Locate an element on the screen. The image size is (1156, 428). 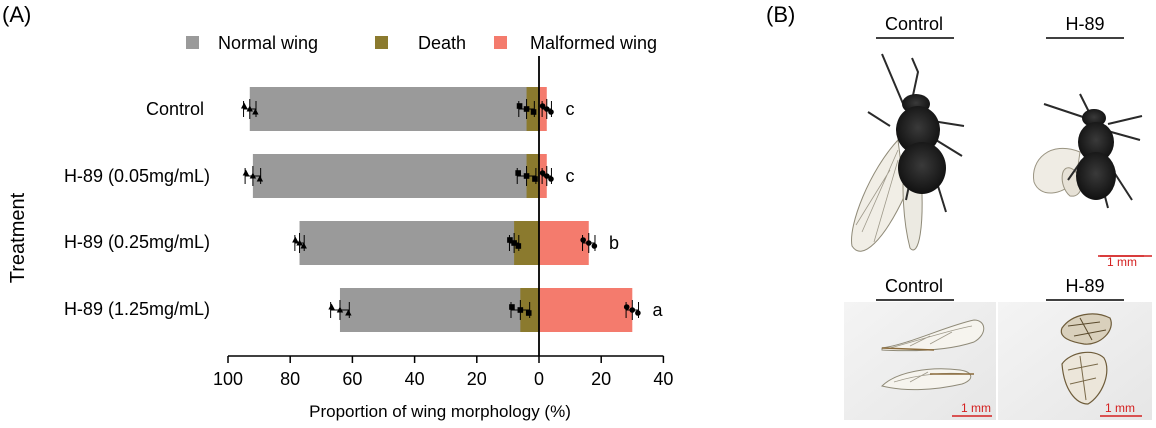
scale-label-bottom-right: 1 mm is located at coordinates (1120, 408).